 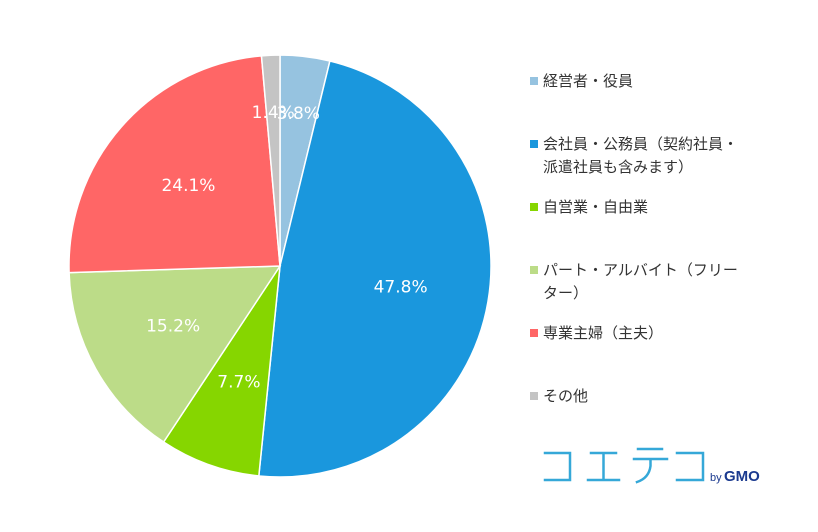 I want to click on brand-company-text: GMO, so click(x=742, y=476).